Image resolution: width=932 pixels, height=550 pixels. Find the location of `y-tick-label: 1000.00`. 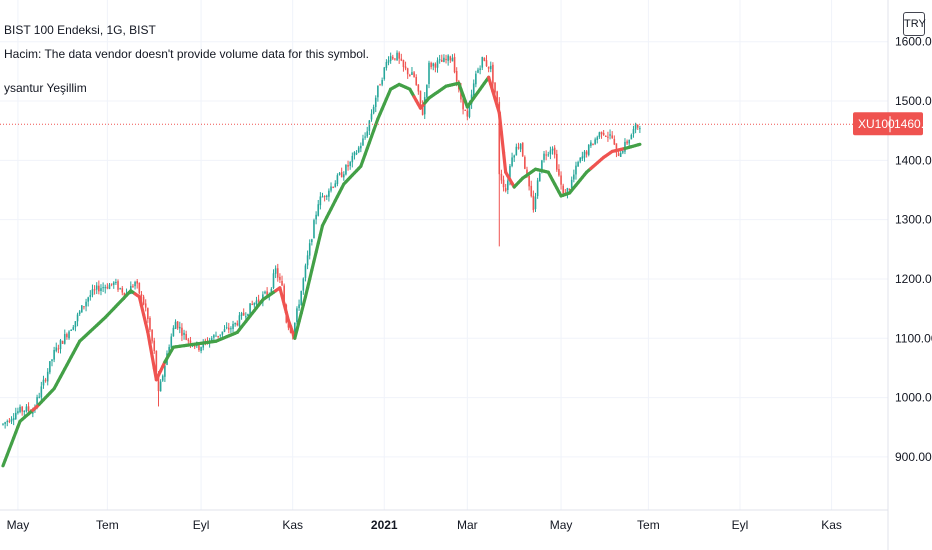

y-tick-label: 1000.00 is located at coordinates (913, 398).